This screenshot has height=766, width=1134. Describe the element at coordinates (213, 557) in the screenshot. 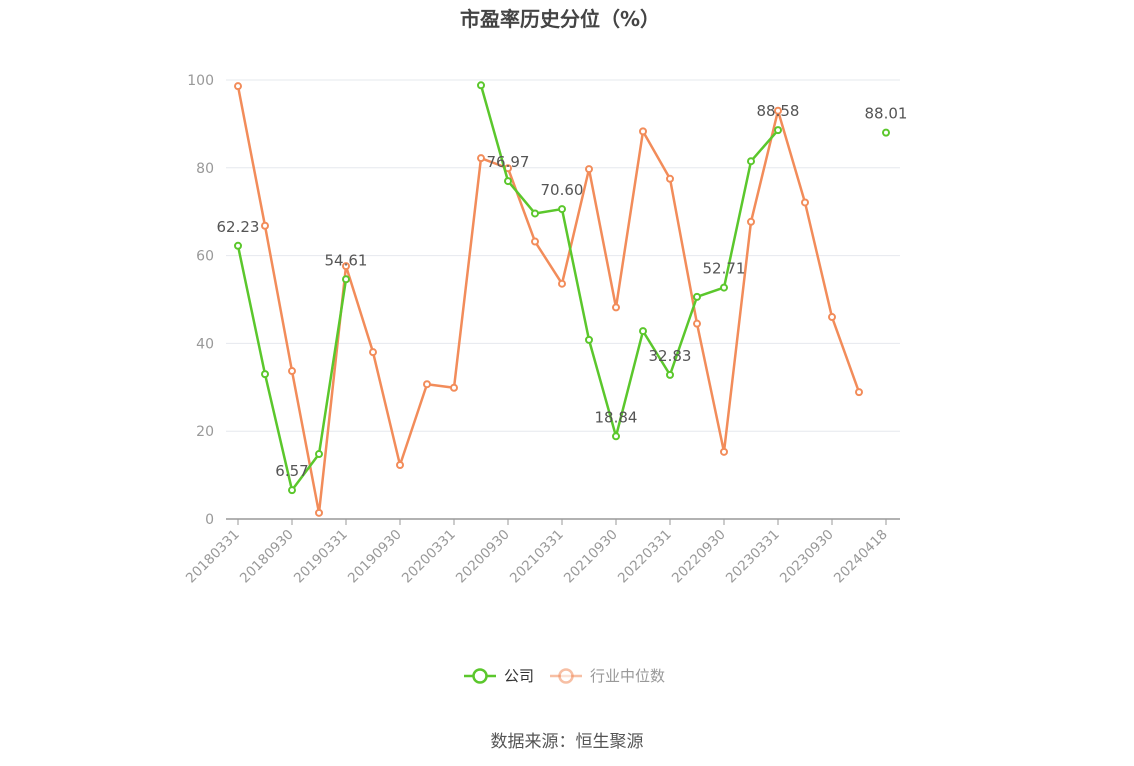

I see `x-tick-label: 20180331` at that location.